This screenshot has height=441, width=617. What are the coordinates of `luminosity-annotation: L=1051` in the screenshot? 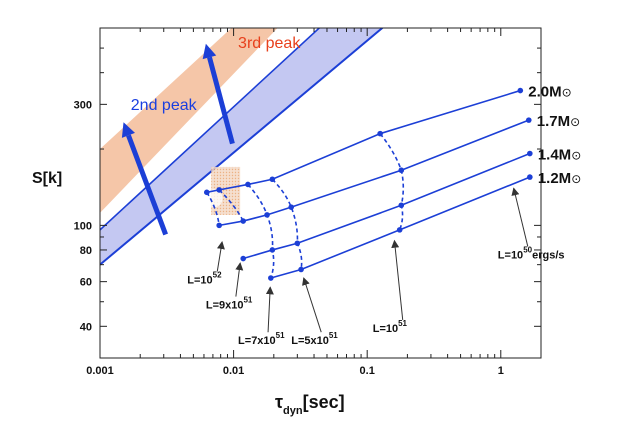 It's located at (390, 327).